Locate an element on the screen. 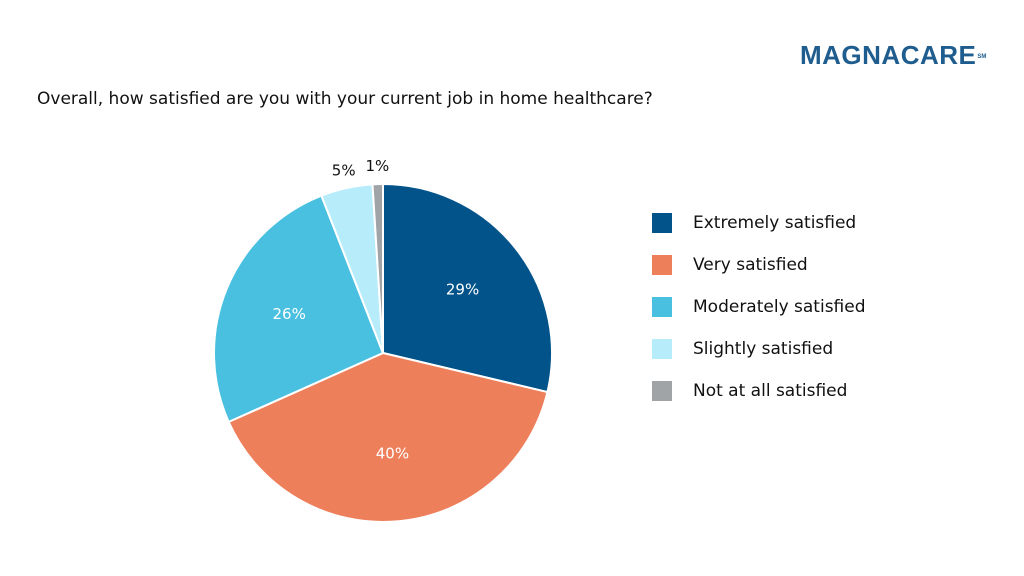  legend-label: Slightly satisfied is located at coordinates (763, 349).